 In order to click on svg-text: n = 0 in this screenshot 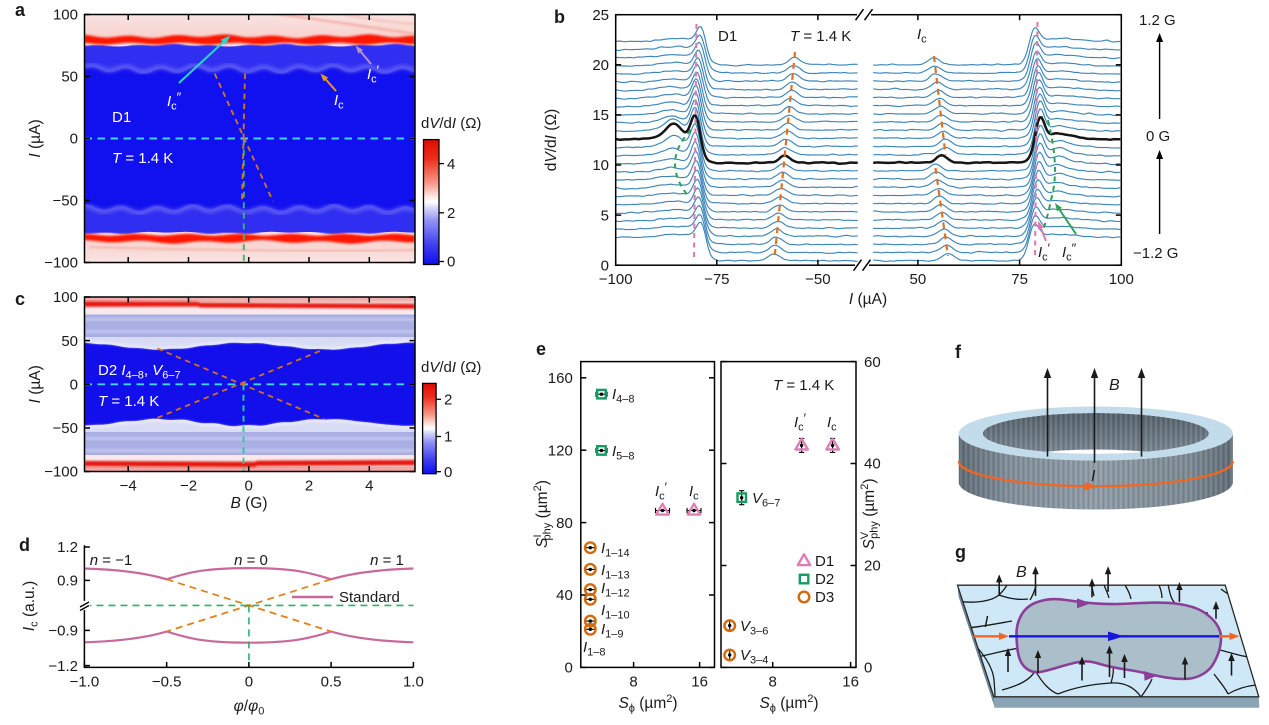, I will do `click(251, 560)`.